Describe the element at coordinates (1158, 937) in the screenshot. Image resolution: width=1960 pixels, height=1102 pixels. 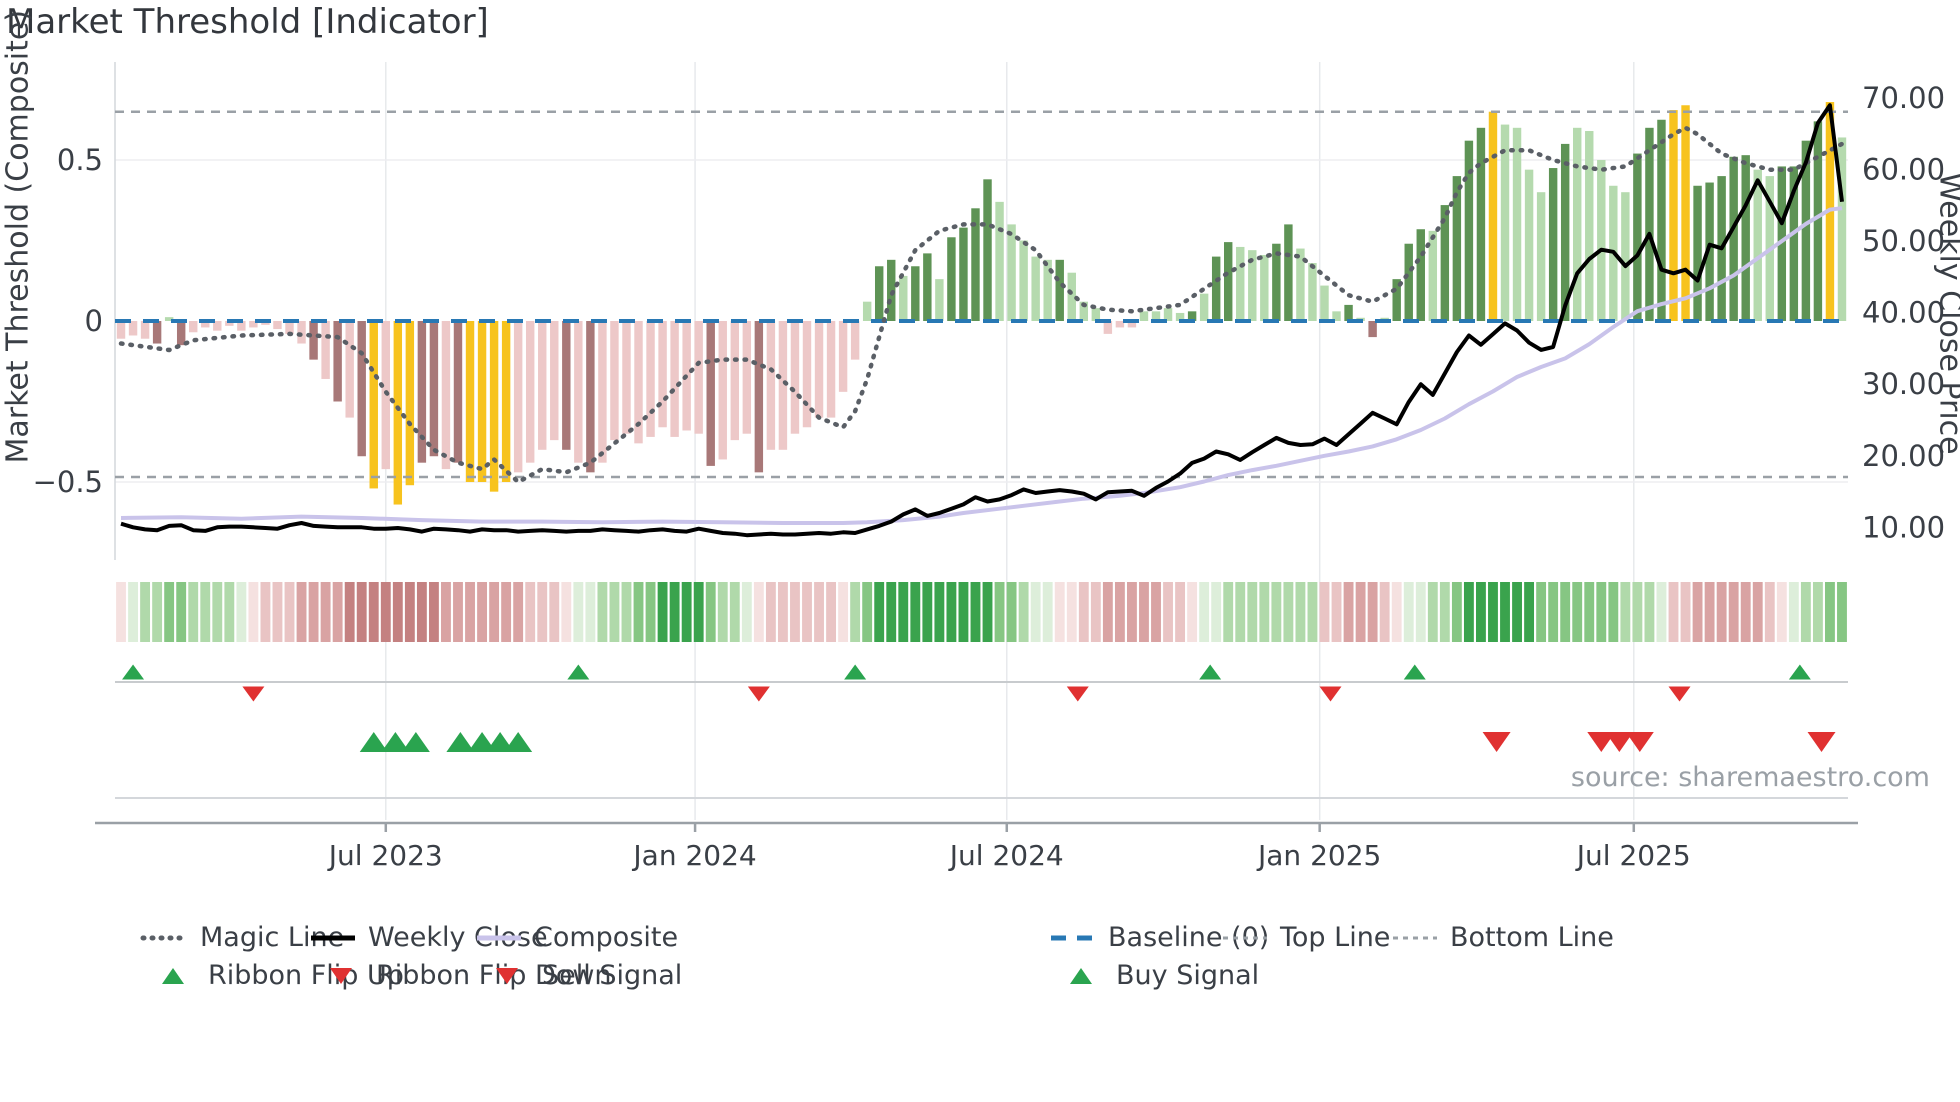
I see `legend-item-baseline: Baseline (0)` at that location.